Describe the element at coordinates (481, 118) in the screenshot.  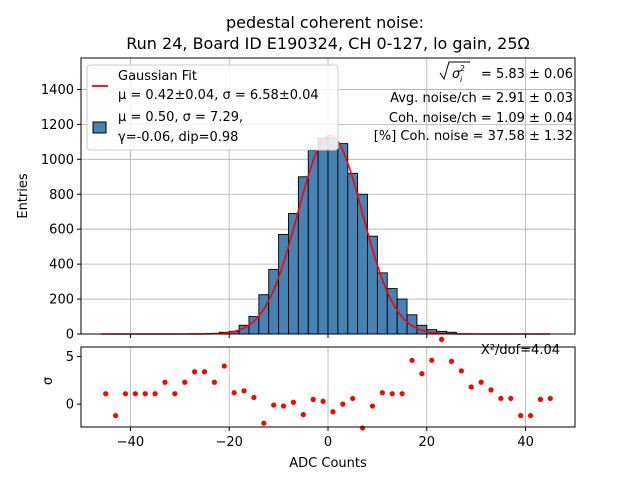
I see `annotation-coh-noise: Coh. noise/ch = 1.09 ± 0.04` at that location.